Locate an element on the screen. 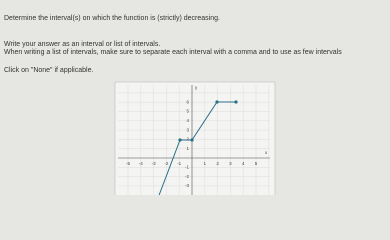 Image resolution: width=390 pixels, height=240 pixels. y-tick-label: -1 is located at coordinates (187, 166).